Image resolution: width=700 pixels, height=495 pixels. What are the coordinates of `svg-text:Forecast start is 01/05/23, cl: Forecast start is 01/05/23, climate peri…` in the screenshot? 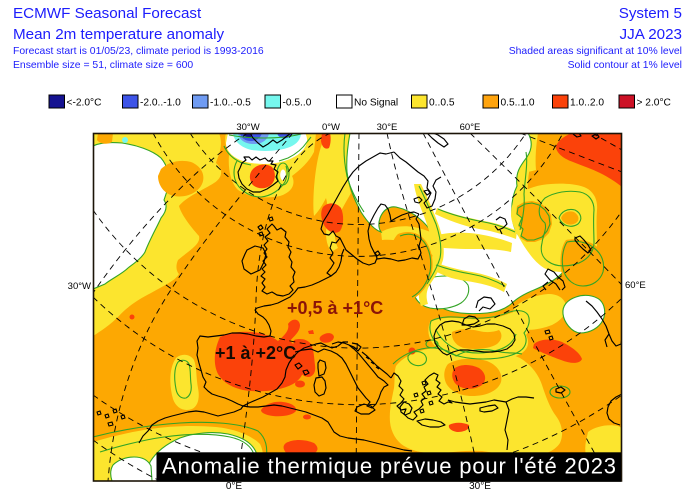 It's located at (138, 51).